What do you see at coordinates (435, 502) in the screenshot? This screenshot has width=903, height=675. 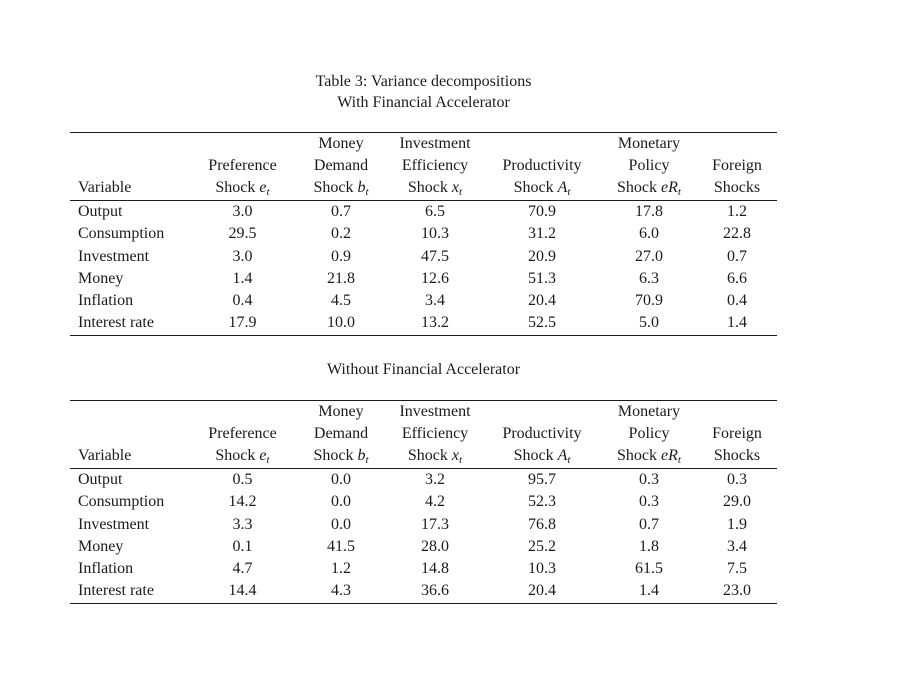 I see `value-cell: 4.2` at bounding box center [435, 502].